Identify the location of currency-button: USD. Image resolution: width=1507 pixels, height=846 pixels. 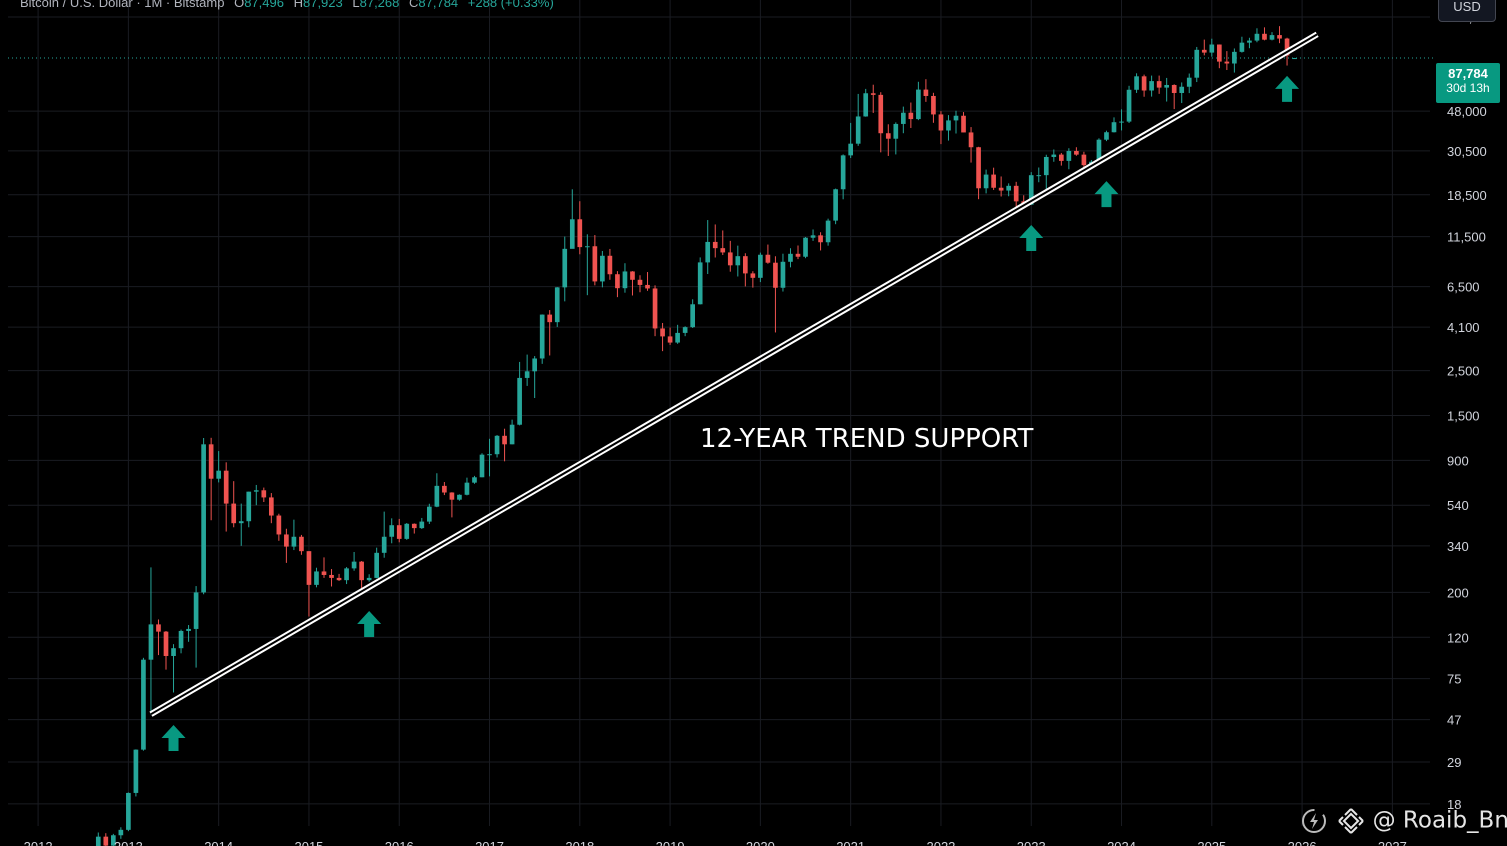
(1467, 11).